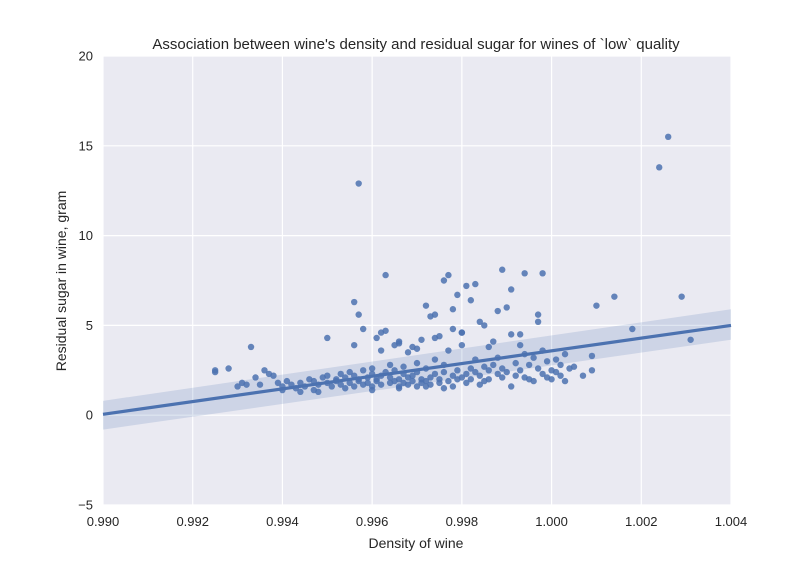  I want to click on y-tick-label: −5, so click(85, 505).